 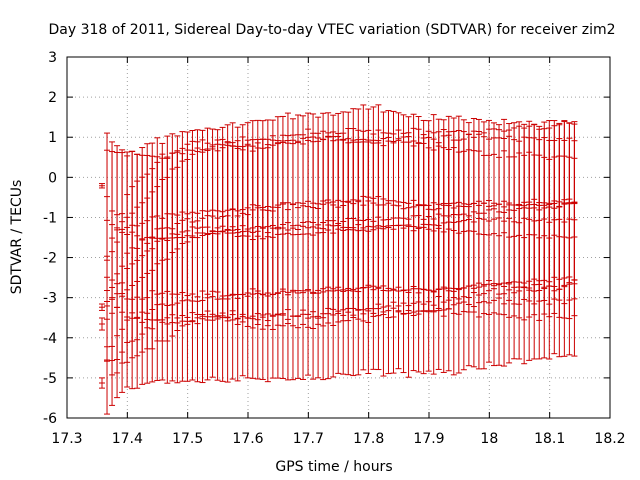 What do you see at coordinates (187, 439) in the screenshot?
I see `x-tick-label: 17.5` at bounding box center [187, 439].